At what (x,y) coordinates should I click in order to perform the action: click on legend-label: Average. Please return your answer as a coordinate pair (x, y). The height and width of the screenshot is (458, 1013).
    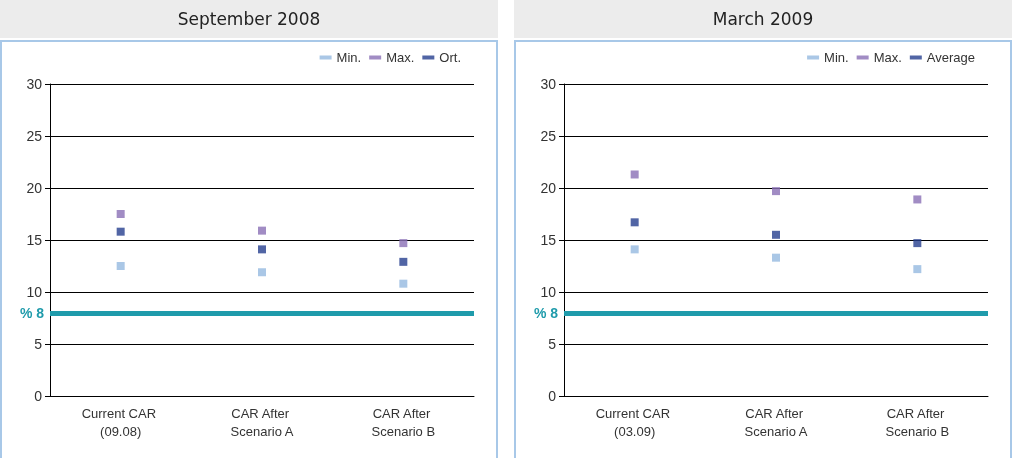
    Looking at the image, I should click on (950, 57).